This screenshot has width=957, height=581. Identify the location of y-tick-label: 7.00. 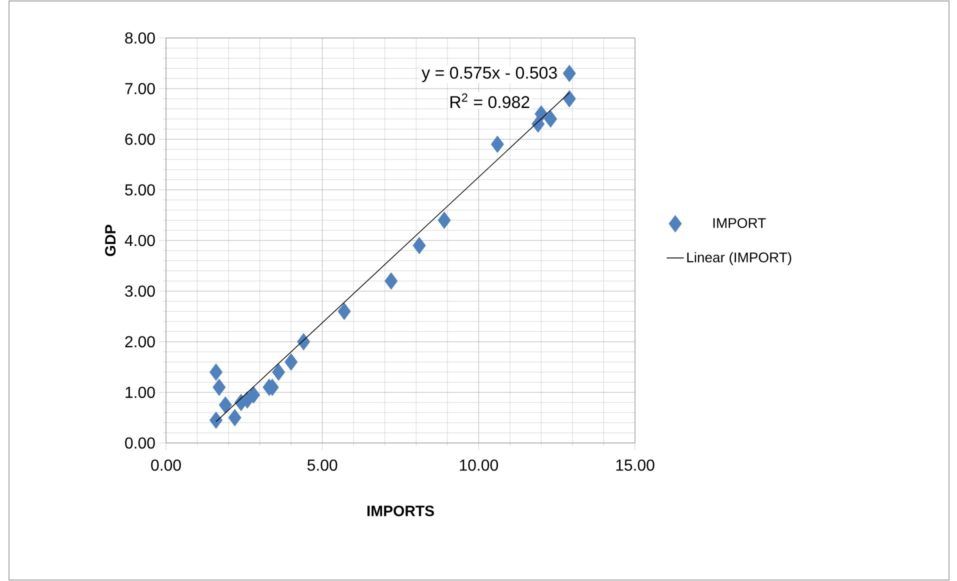
(140, 88).